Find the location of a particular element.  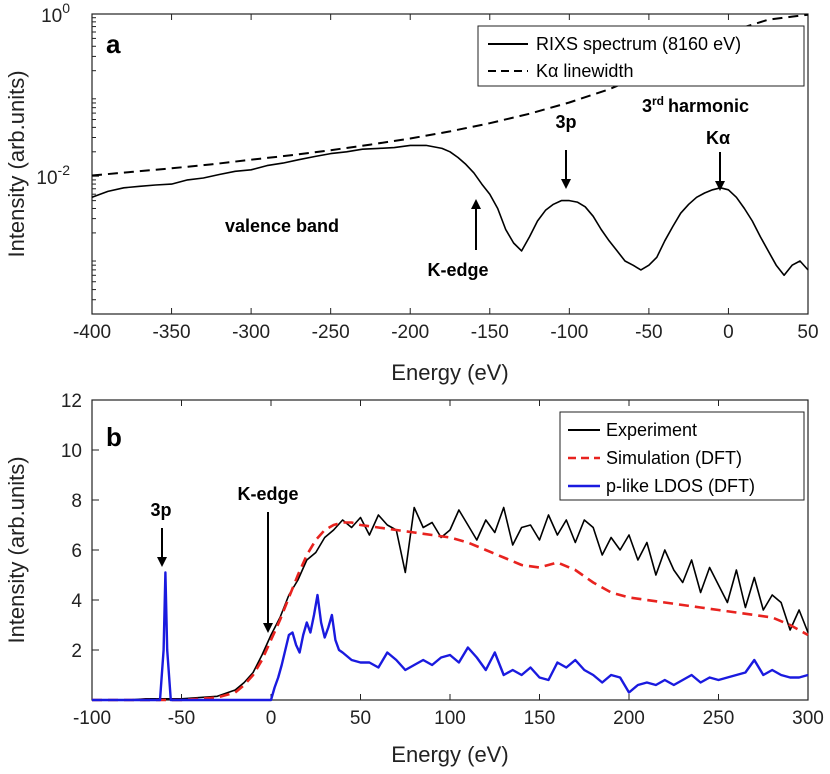

chart-a-x-tick-label: -200 is located at coordinates (410, 332).